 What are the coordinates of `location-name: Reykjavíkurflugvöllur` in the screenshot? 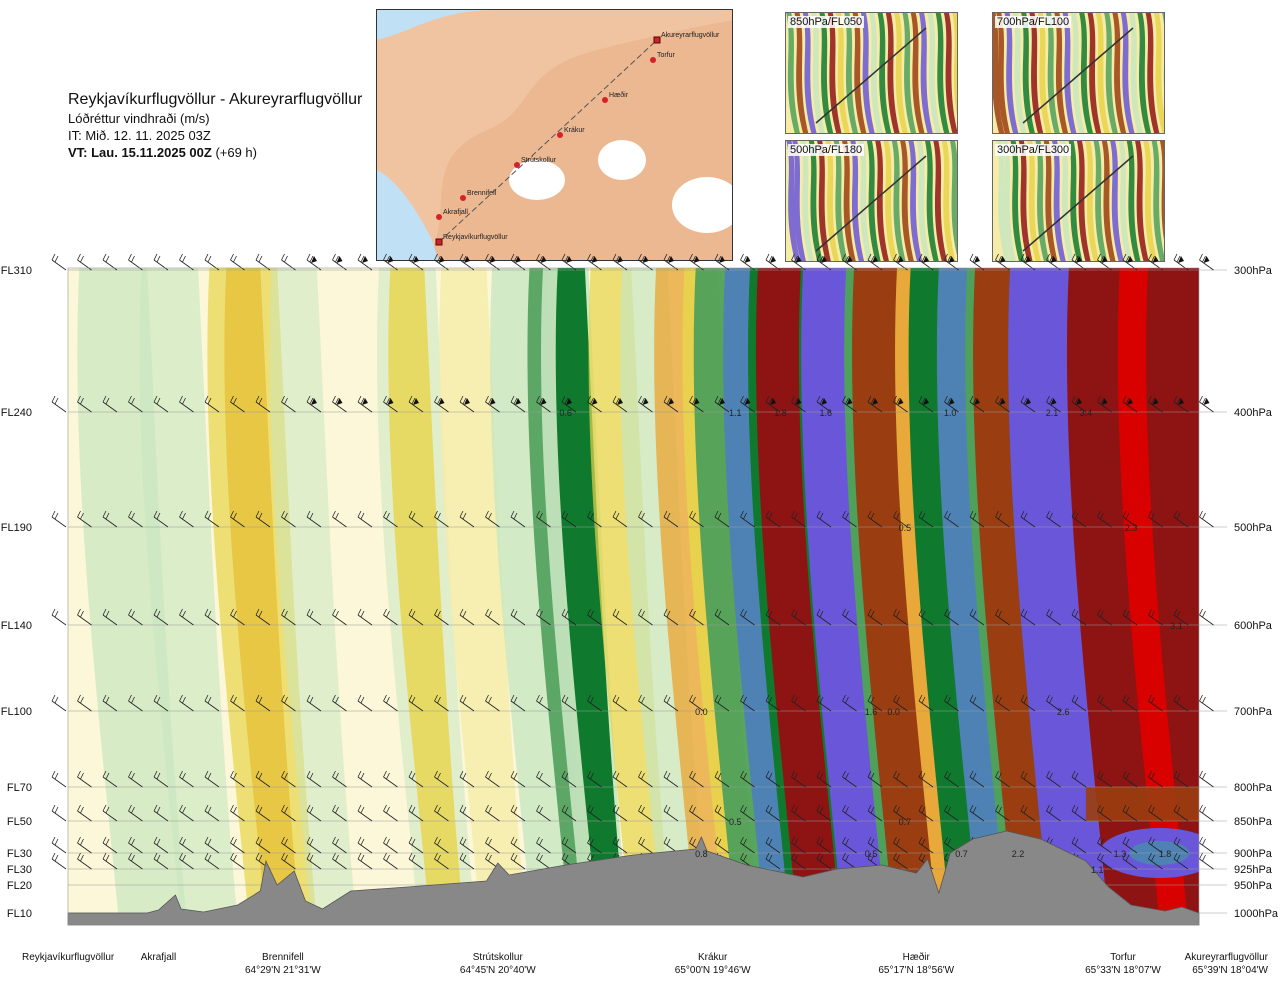 It's located at (68, 957).